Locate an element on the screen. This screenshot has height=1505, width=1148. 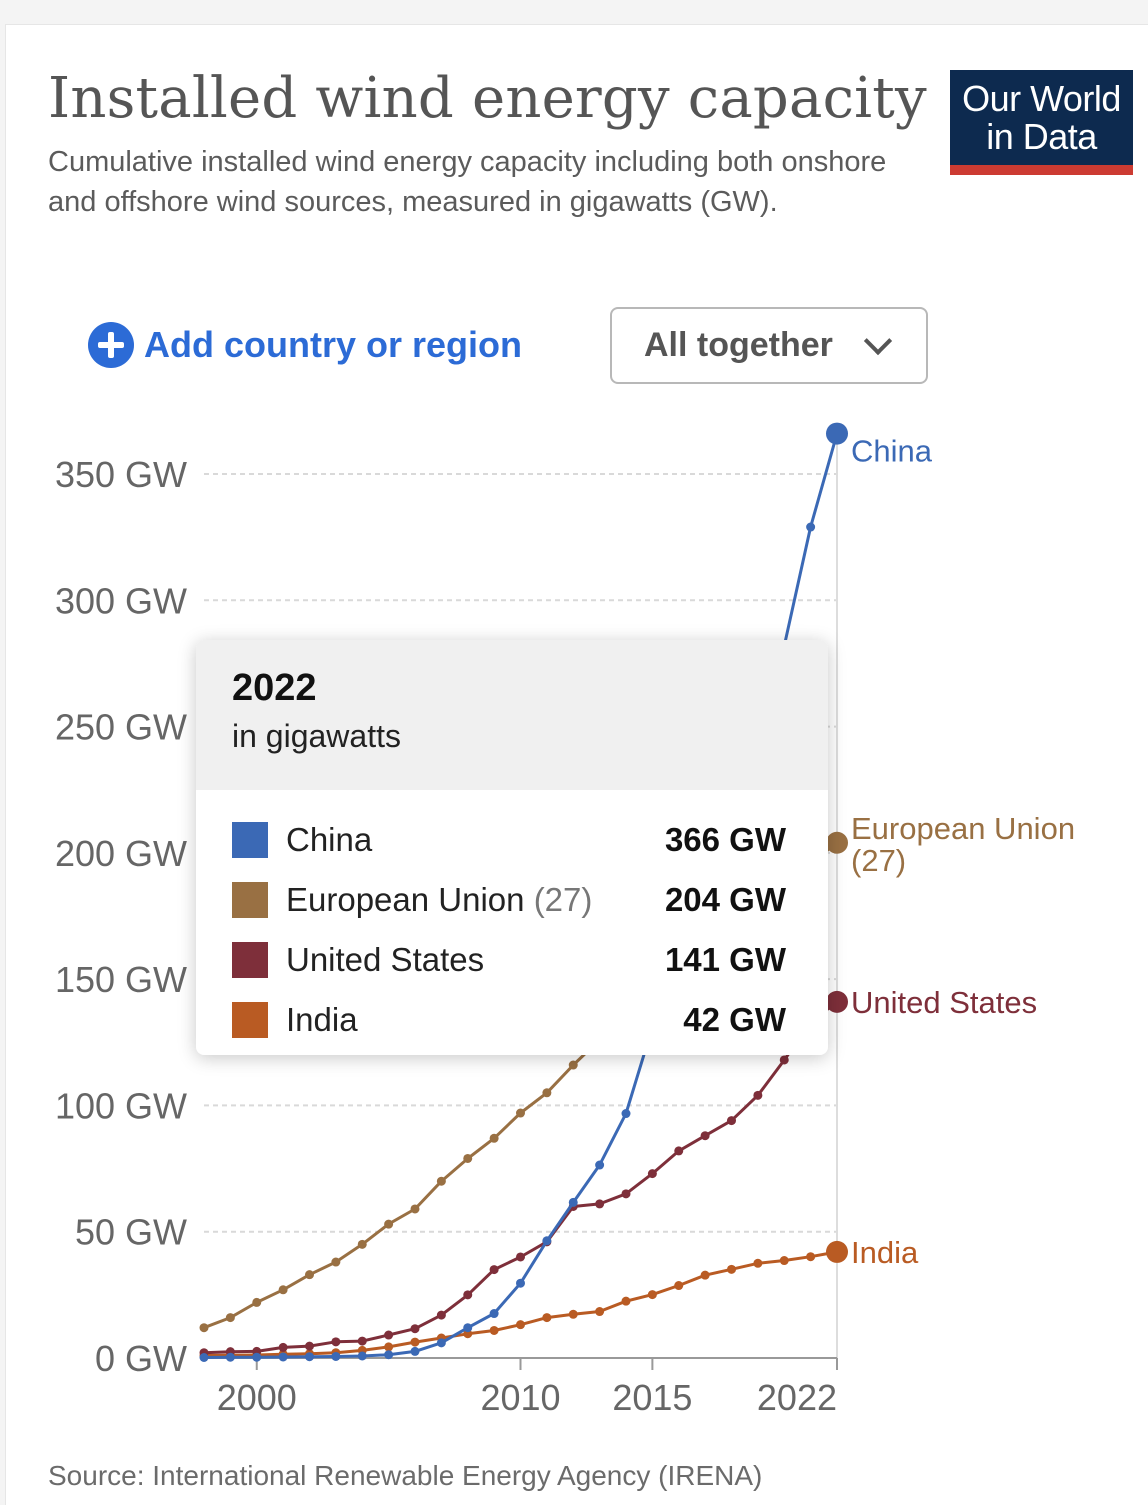
tooltip-series-value: 141 GW is located at coordinates (725, 959).